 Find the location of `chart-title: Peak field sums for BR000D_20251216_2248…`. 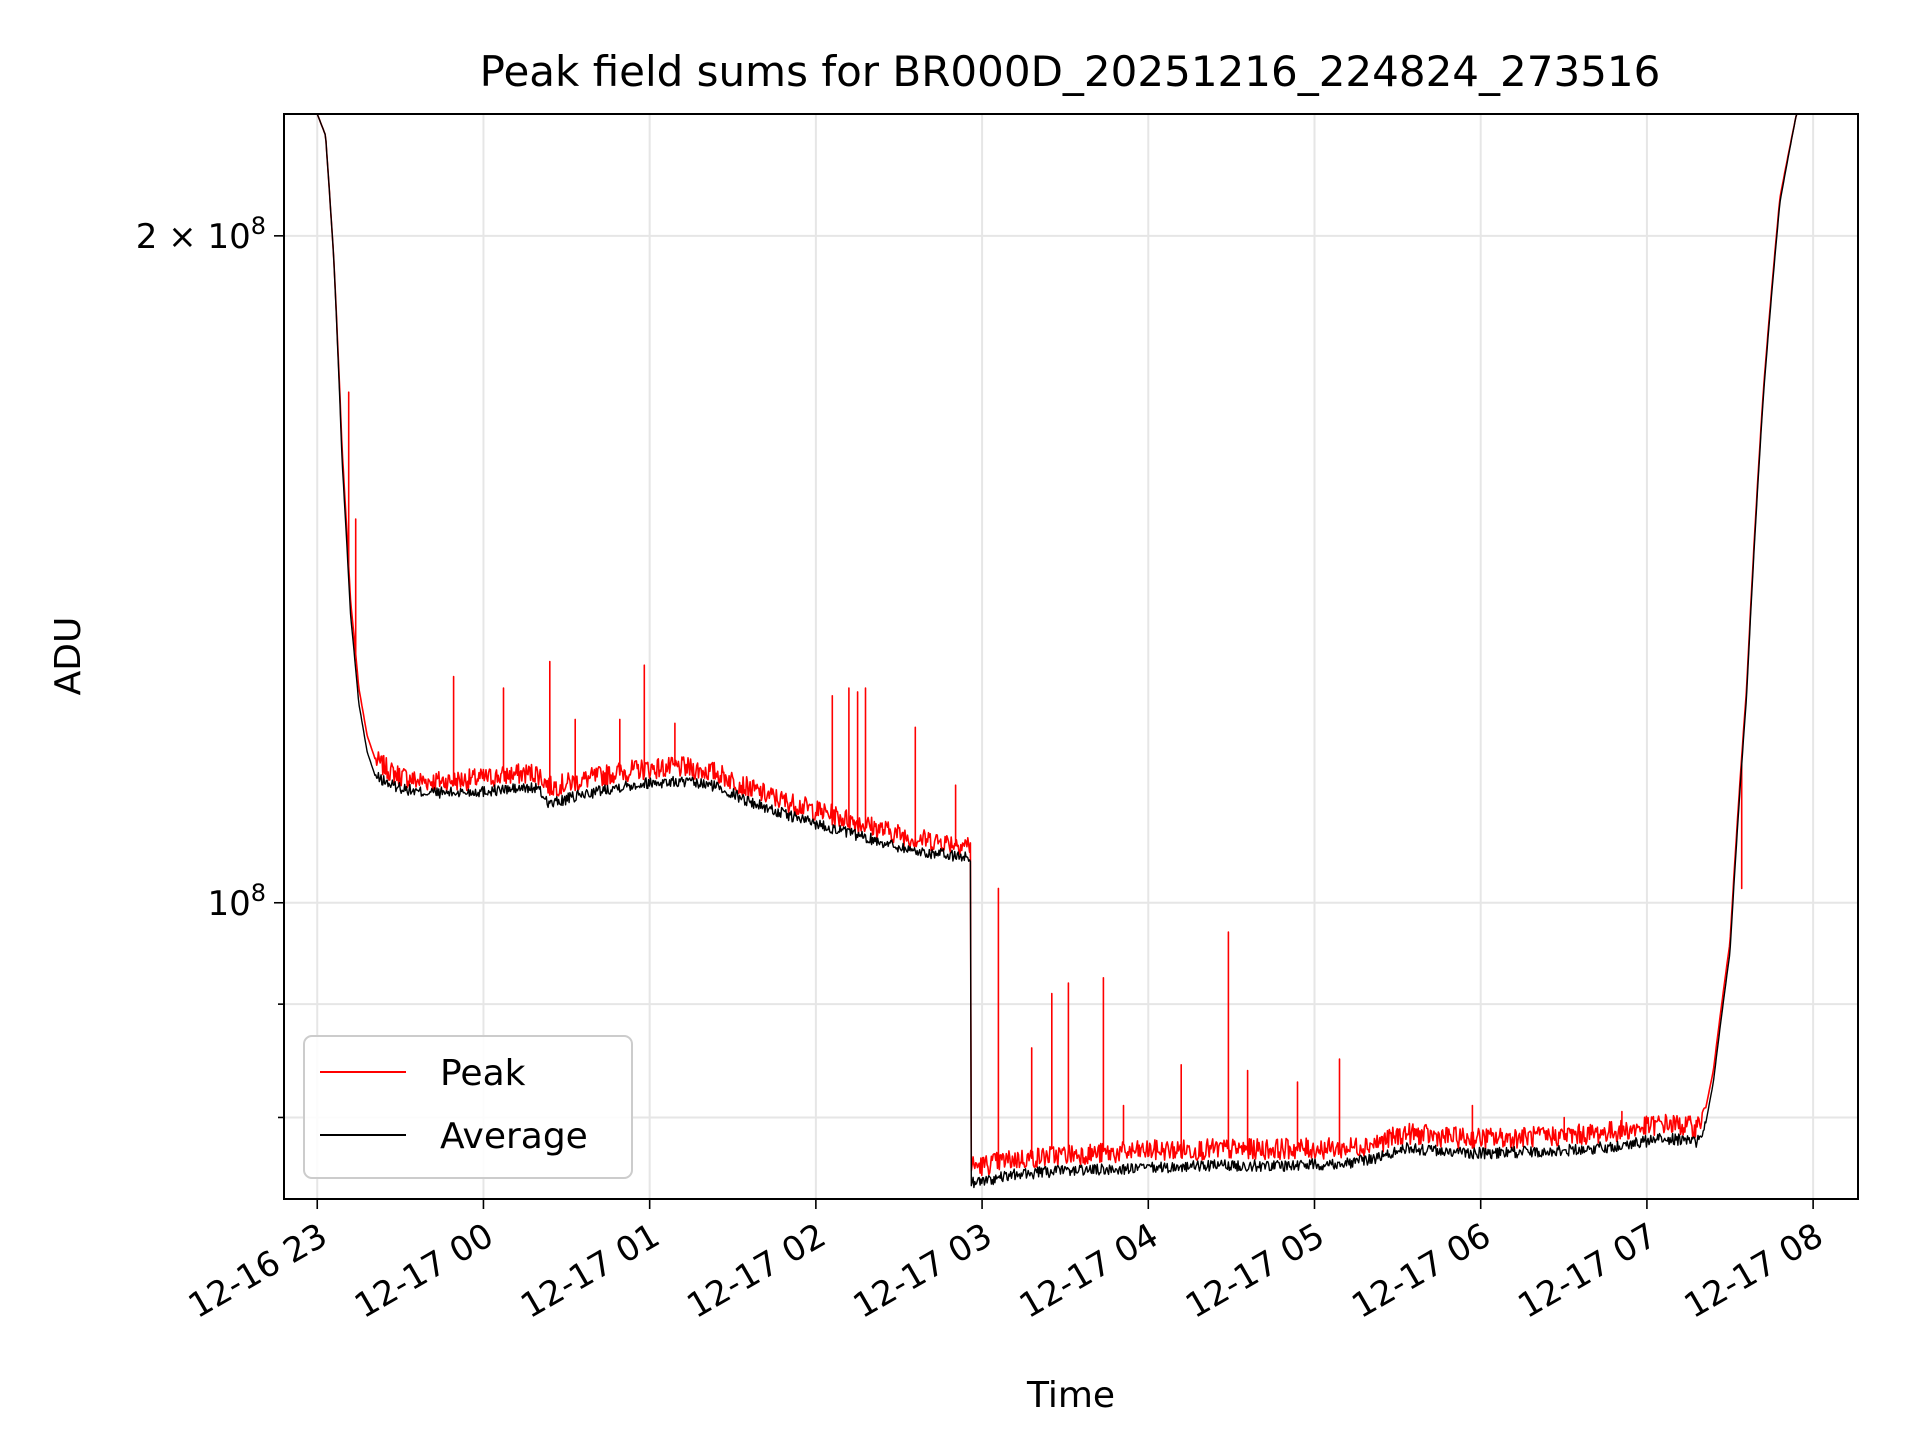

chart-title: Peak field sums for BR000D_20251216_2248… is located at coordinates (1070, 71).